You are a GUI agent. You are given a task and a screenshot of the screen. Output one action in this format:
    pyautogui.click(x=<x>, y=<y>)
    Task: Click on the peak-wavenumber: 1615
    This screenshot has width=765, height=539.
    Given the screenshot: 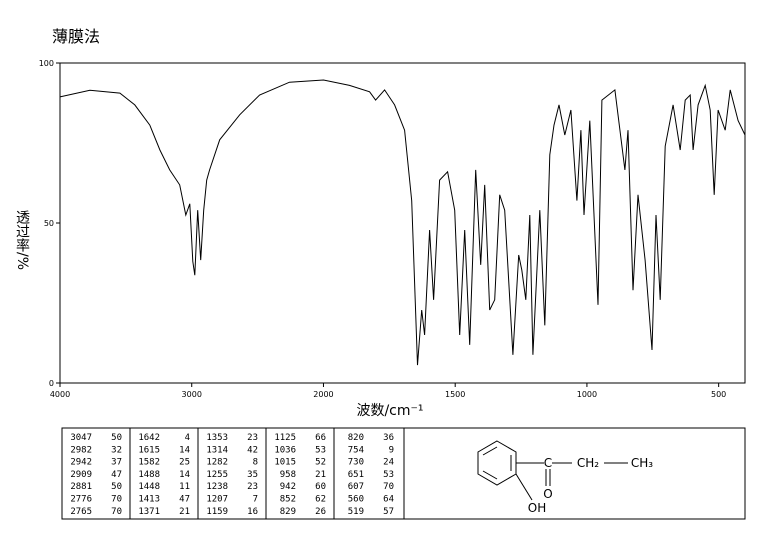 What is the action you would take?
    pyautogui.click(x=149, y=450)
    